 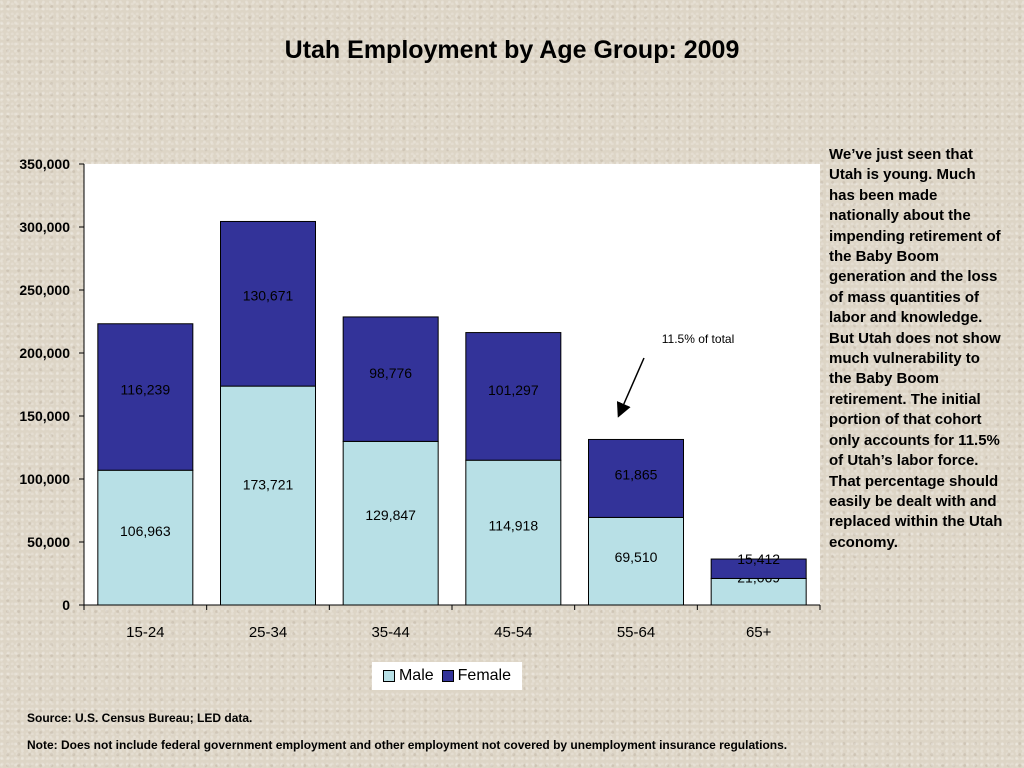 I want to click on data-label-female-65+: 15,412, so click(x=758, y=559).